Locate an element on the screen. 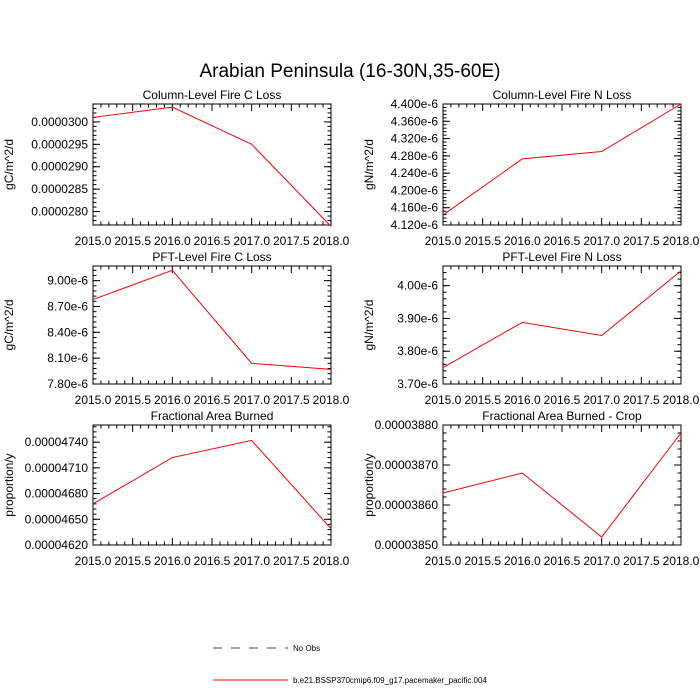 The width and height of the screenshot is (700, 700). panel-title: PFT-Level Fire C Loss is located at coordinates (211, 257).